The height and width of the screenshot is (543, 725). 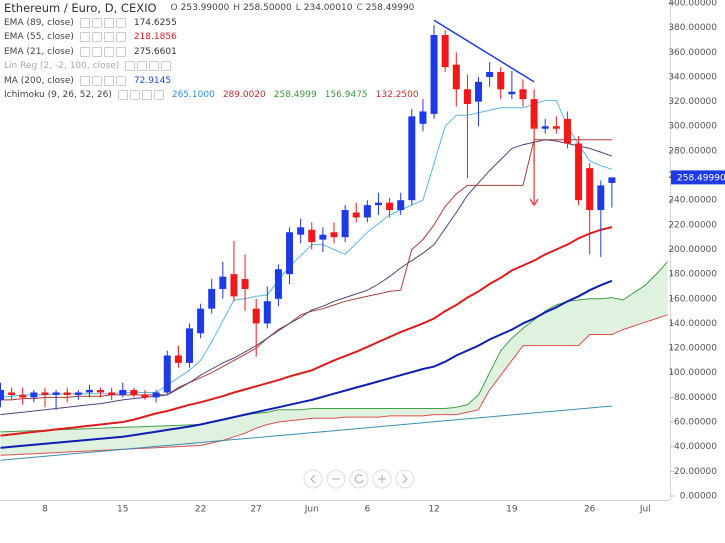 What do you see at coordinates (39, 80) in the screenshot?
I see `indicator-name: MA (200, close)` at bounding box center [39, 80].